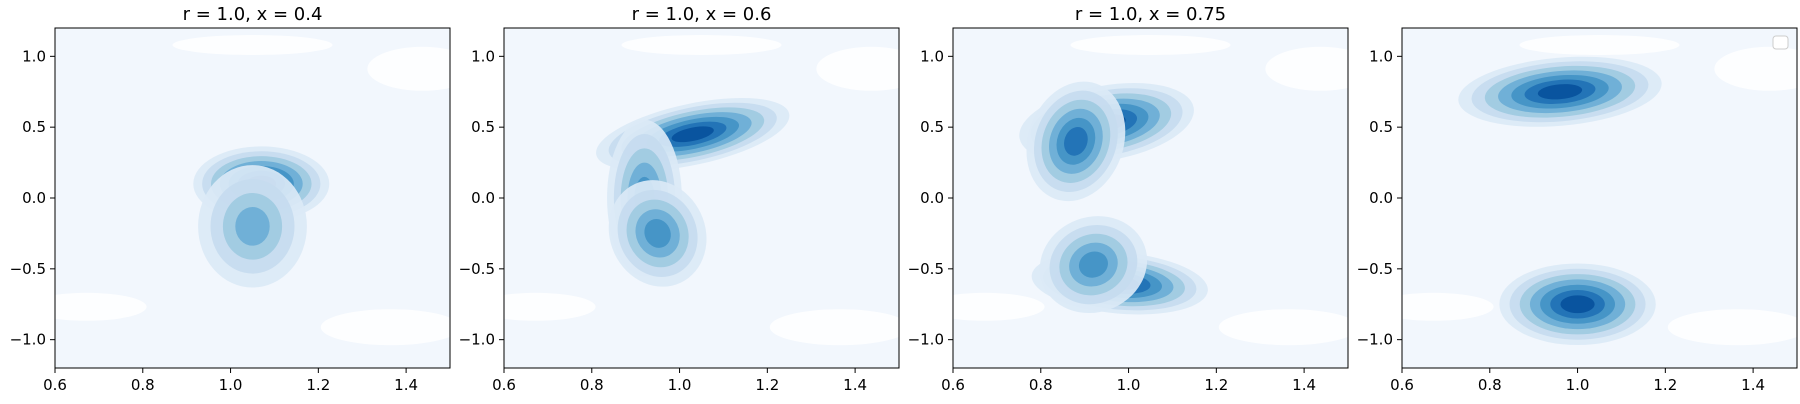 The width and height of the screenshot is (1800, 404). Describe the element at coordinates (1780, 42) in the screenshot. I see `legend-box` at that location.